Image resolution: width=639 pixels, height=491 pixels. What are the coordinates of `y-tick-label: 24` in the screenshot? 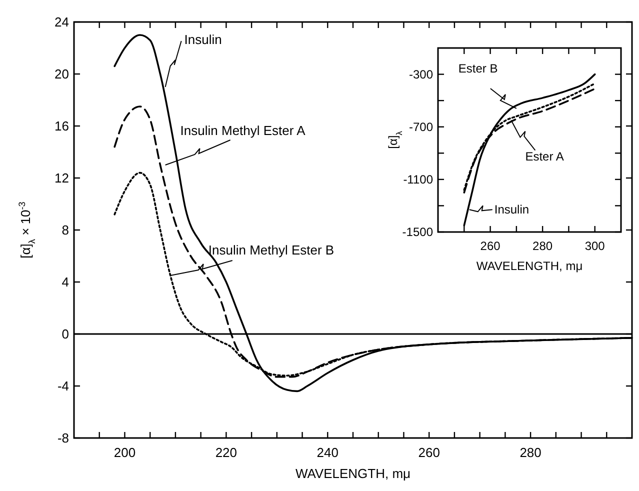 It's located at (61, 22).